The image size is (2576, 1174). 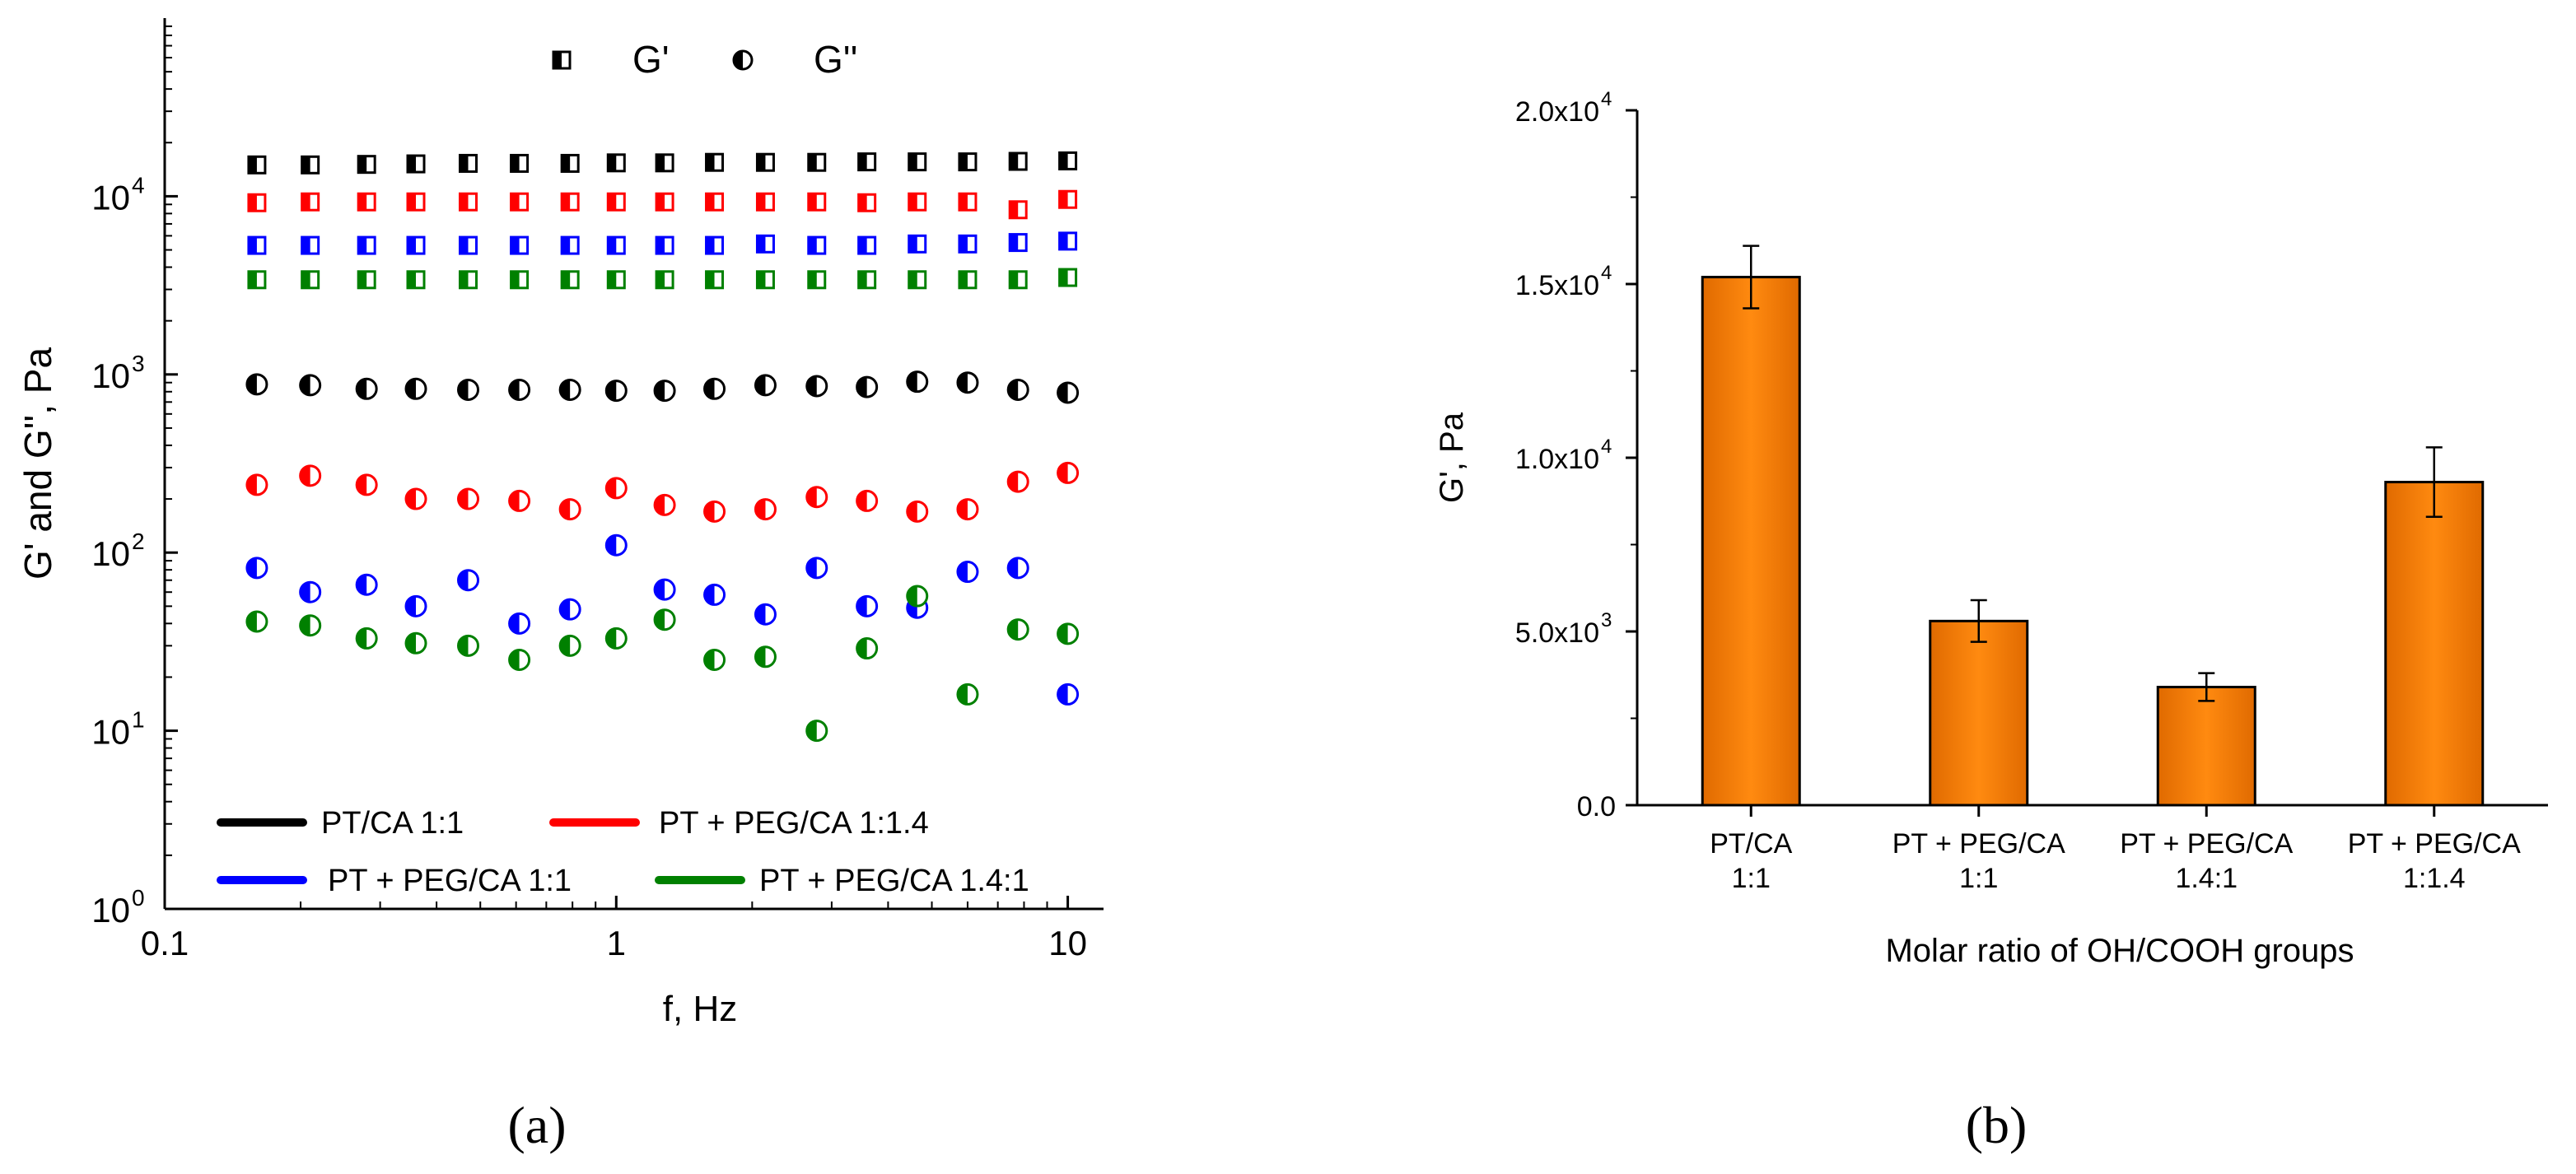 What do you see at coordinates (138, 185) in the screenshot?
I see `y-tick-exponent: 4` at bounding box center [138, 185].